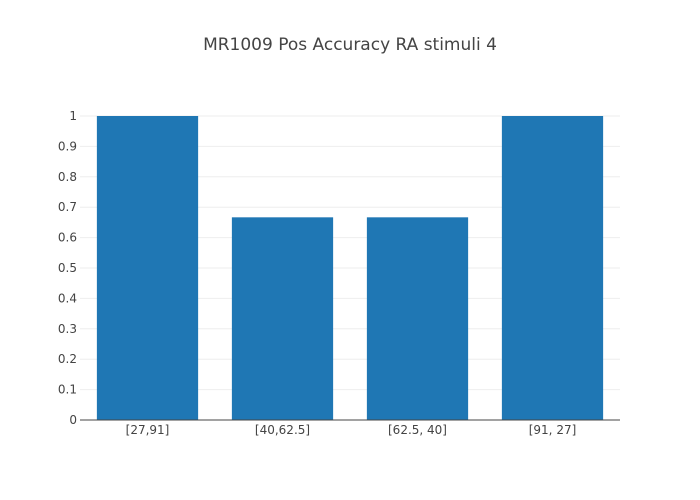  What do you see at coordinates (67, 238) in the screenshot?
I see `y-tick-label: 0.6` at bounding box center [67, 238].